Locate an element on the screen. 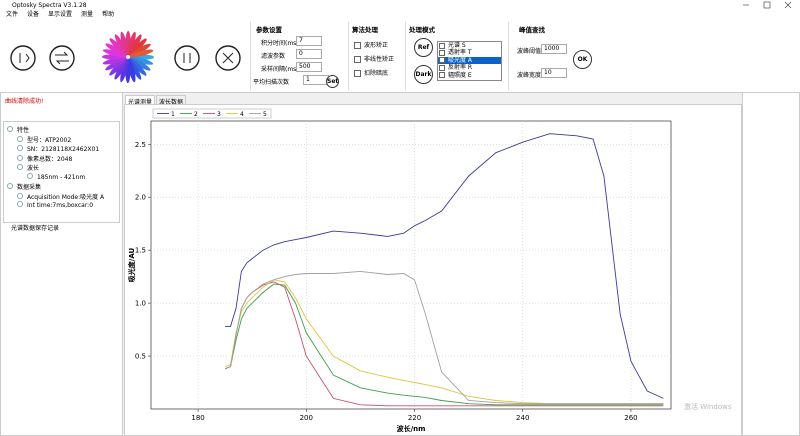  legend-label: 4 is located at coordinates (242, 114).